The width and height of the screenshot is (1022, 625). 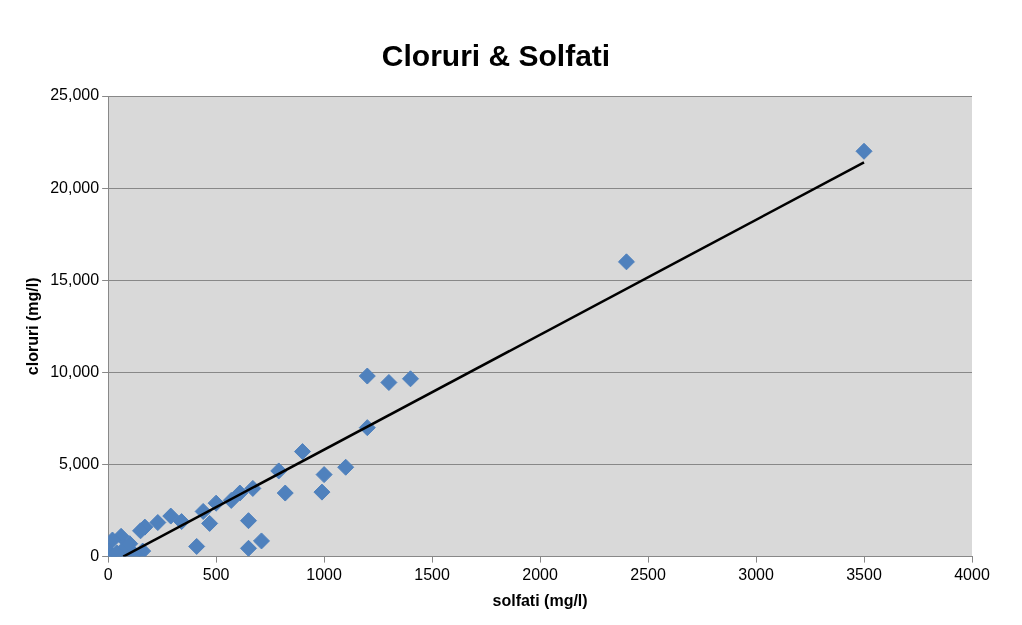 What do you see at coordinates (972, 574) in the screenshot?
I see `x-tick-label: 4000` at bounding box center [972, 574].